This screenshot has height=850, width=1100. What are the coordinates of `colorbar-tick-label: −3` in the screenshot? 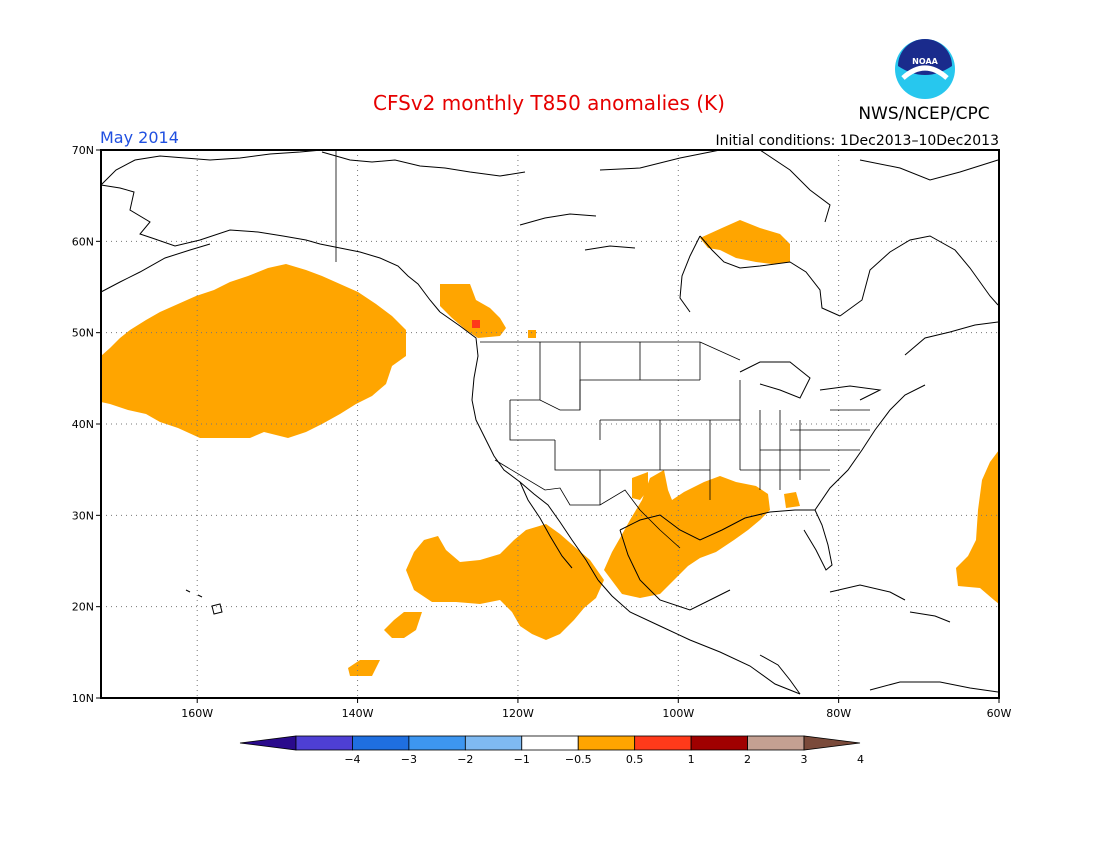 It's located at (409, 759).